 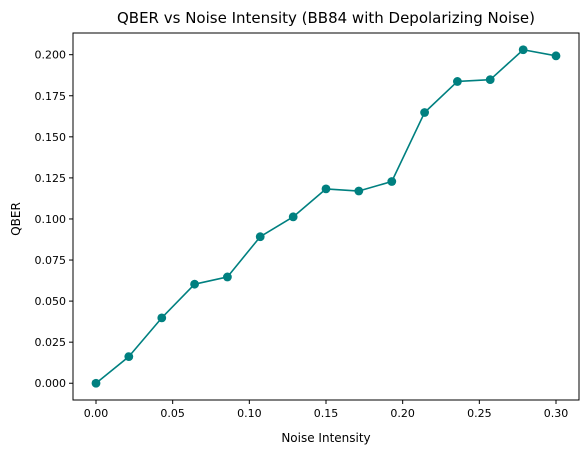 I want to click on x-tick-label: 0.25, so click(x=479, y=413).